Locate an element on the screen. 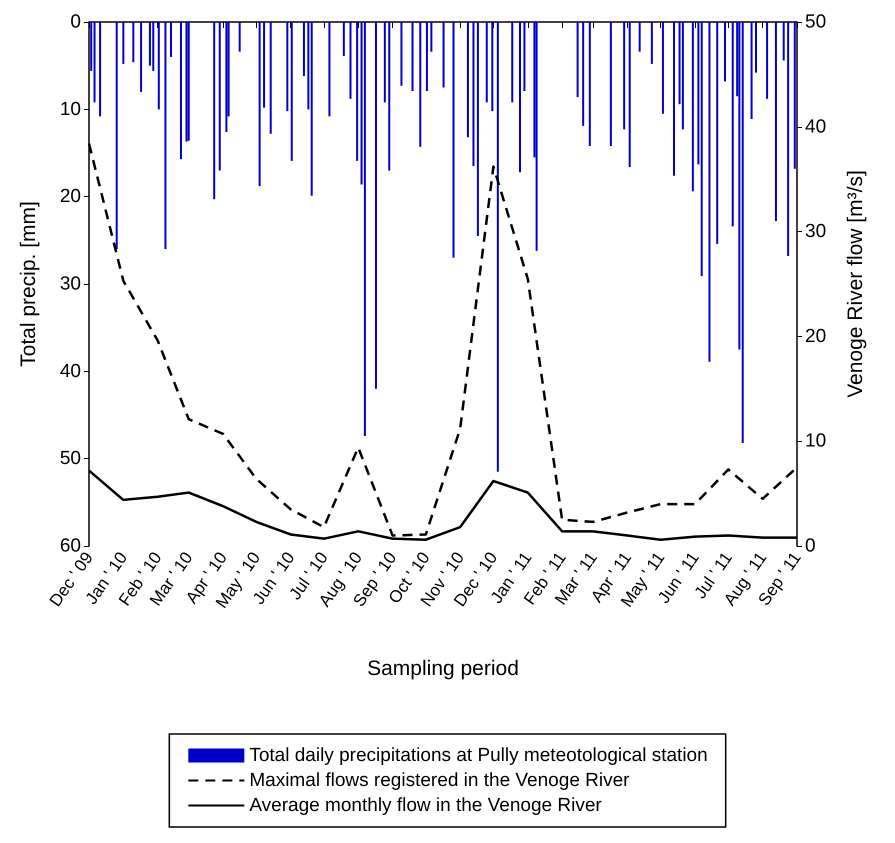 This screenshot has height=843, width=895. y2-tick-label: 0 is located at coordinates (810, 546).